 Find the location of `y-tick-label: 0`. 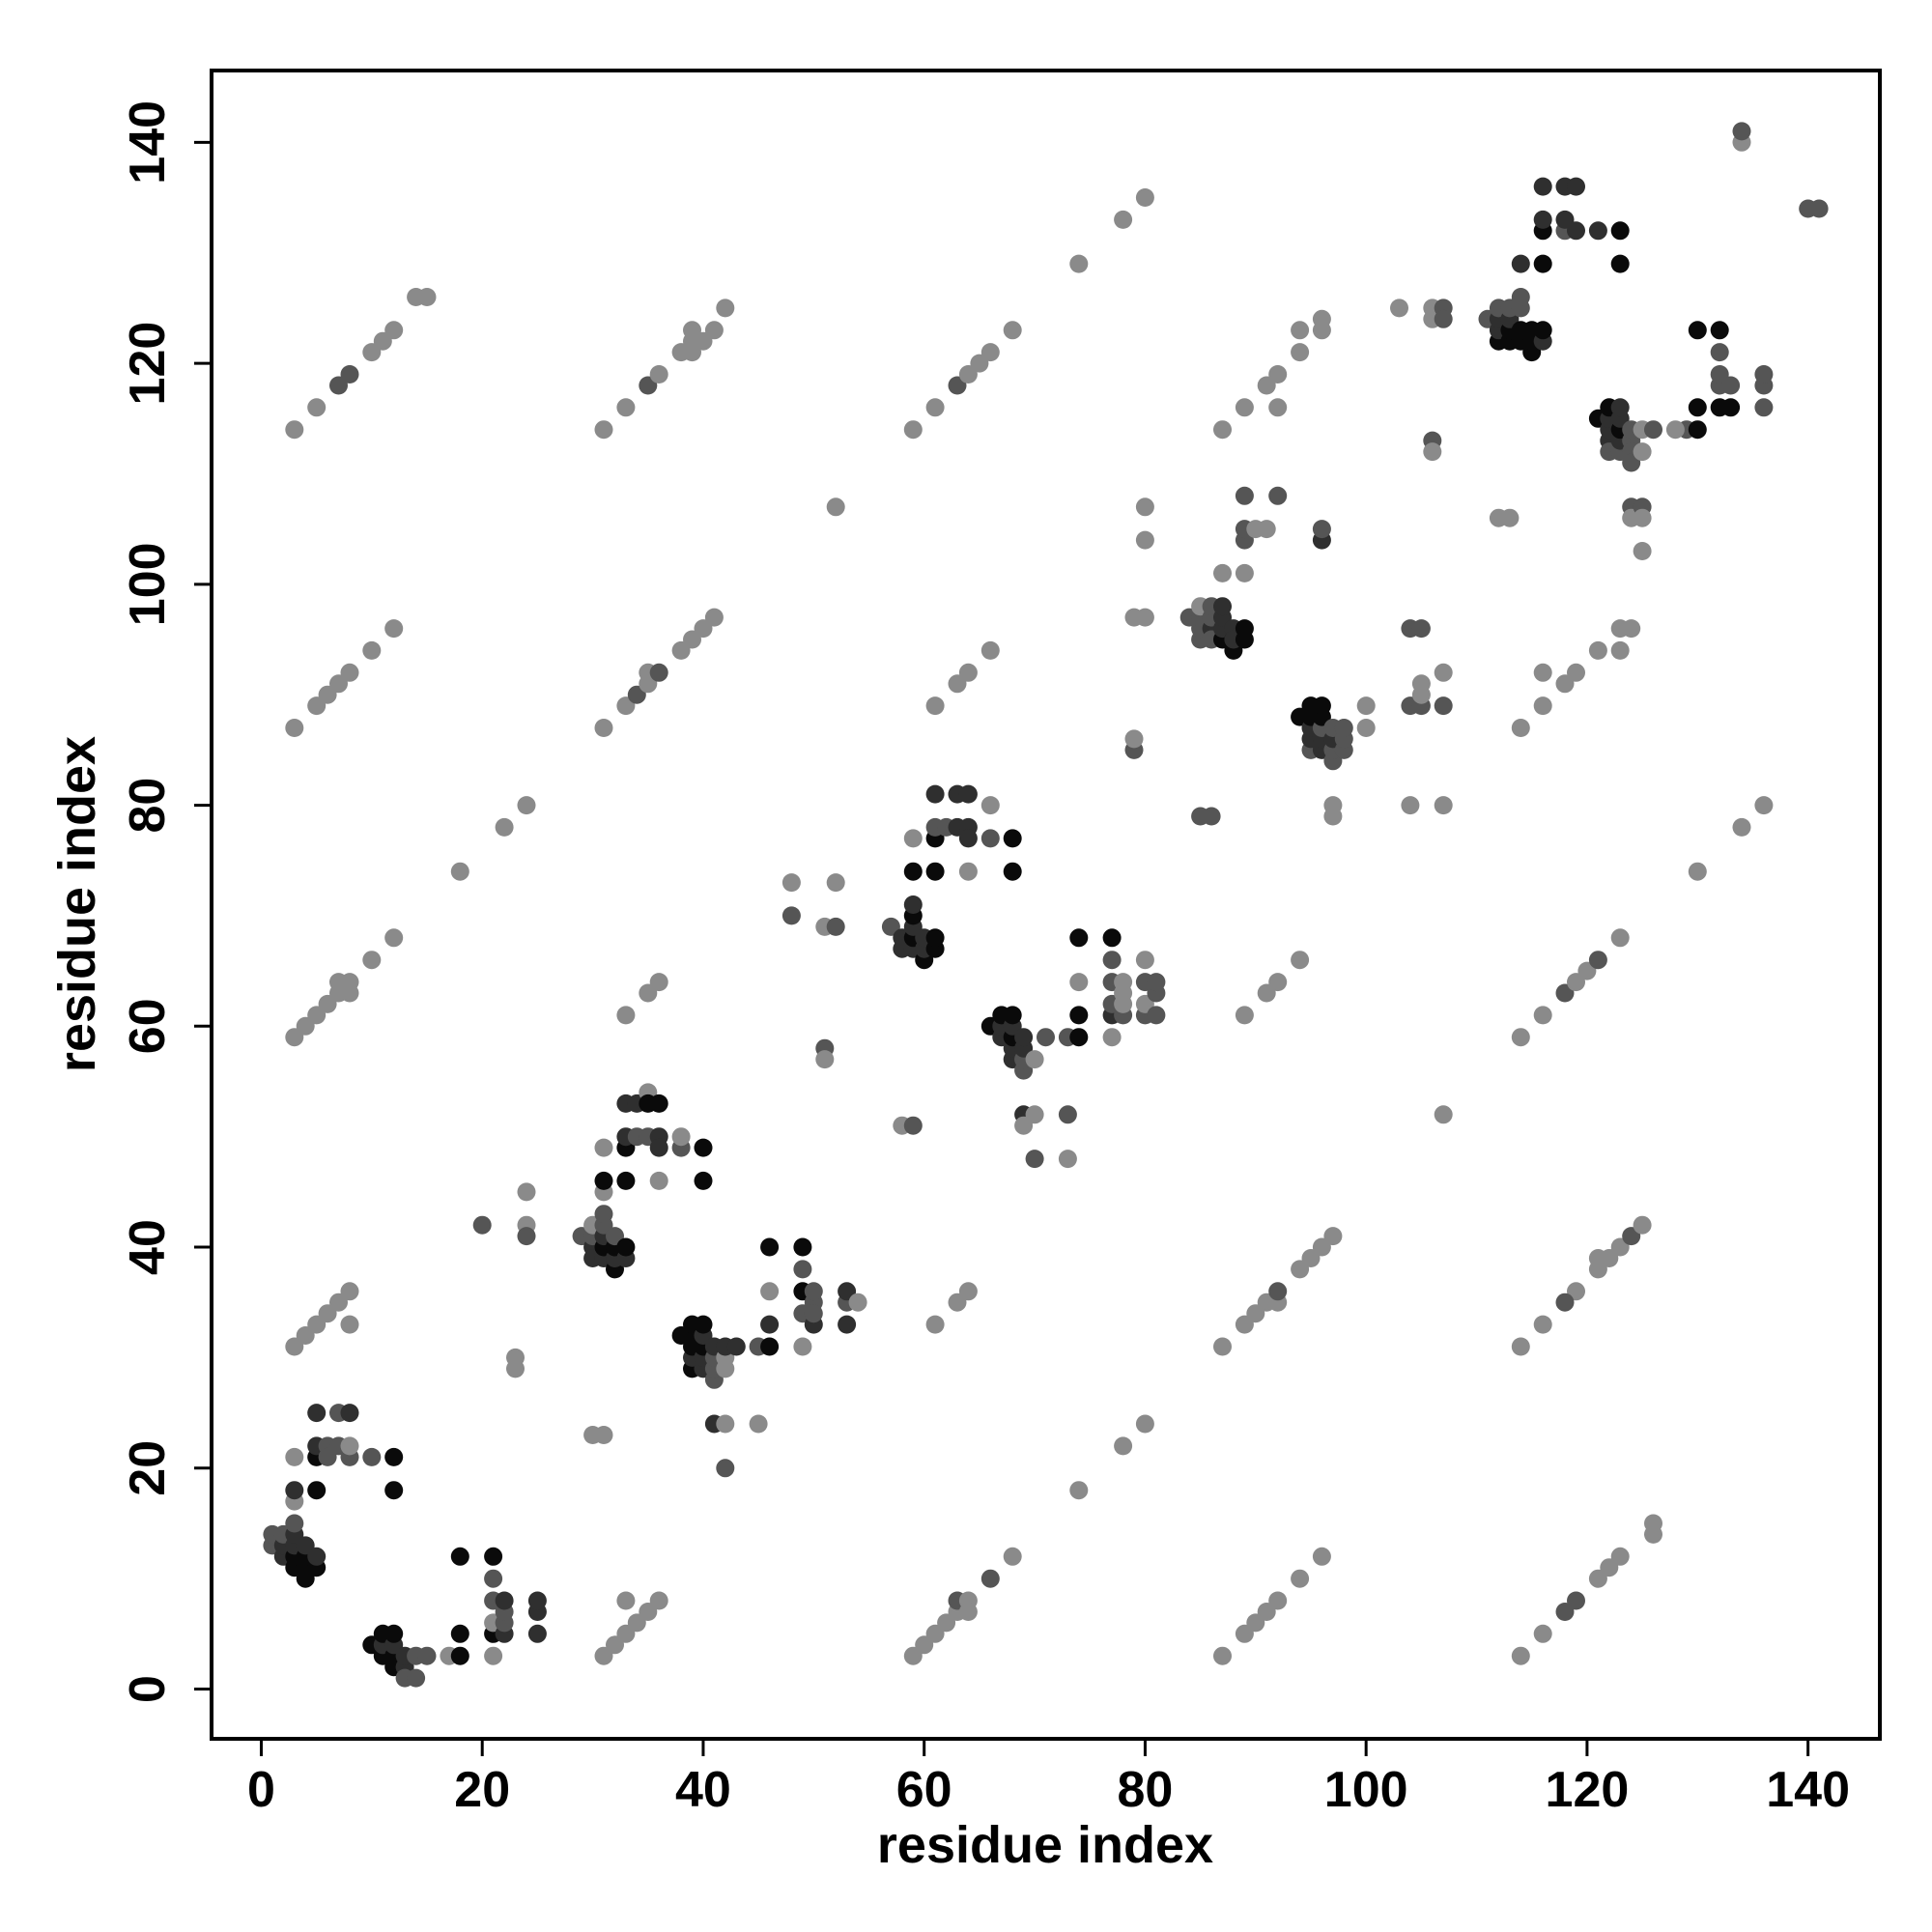

y-tick-label: 0 is located at coordinates (148, 1689).